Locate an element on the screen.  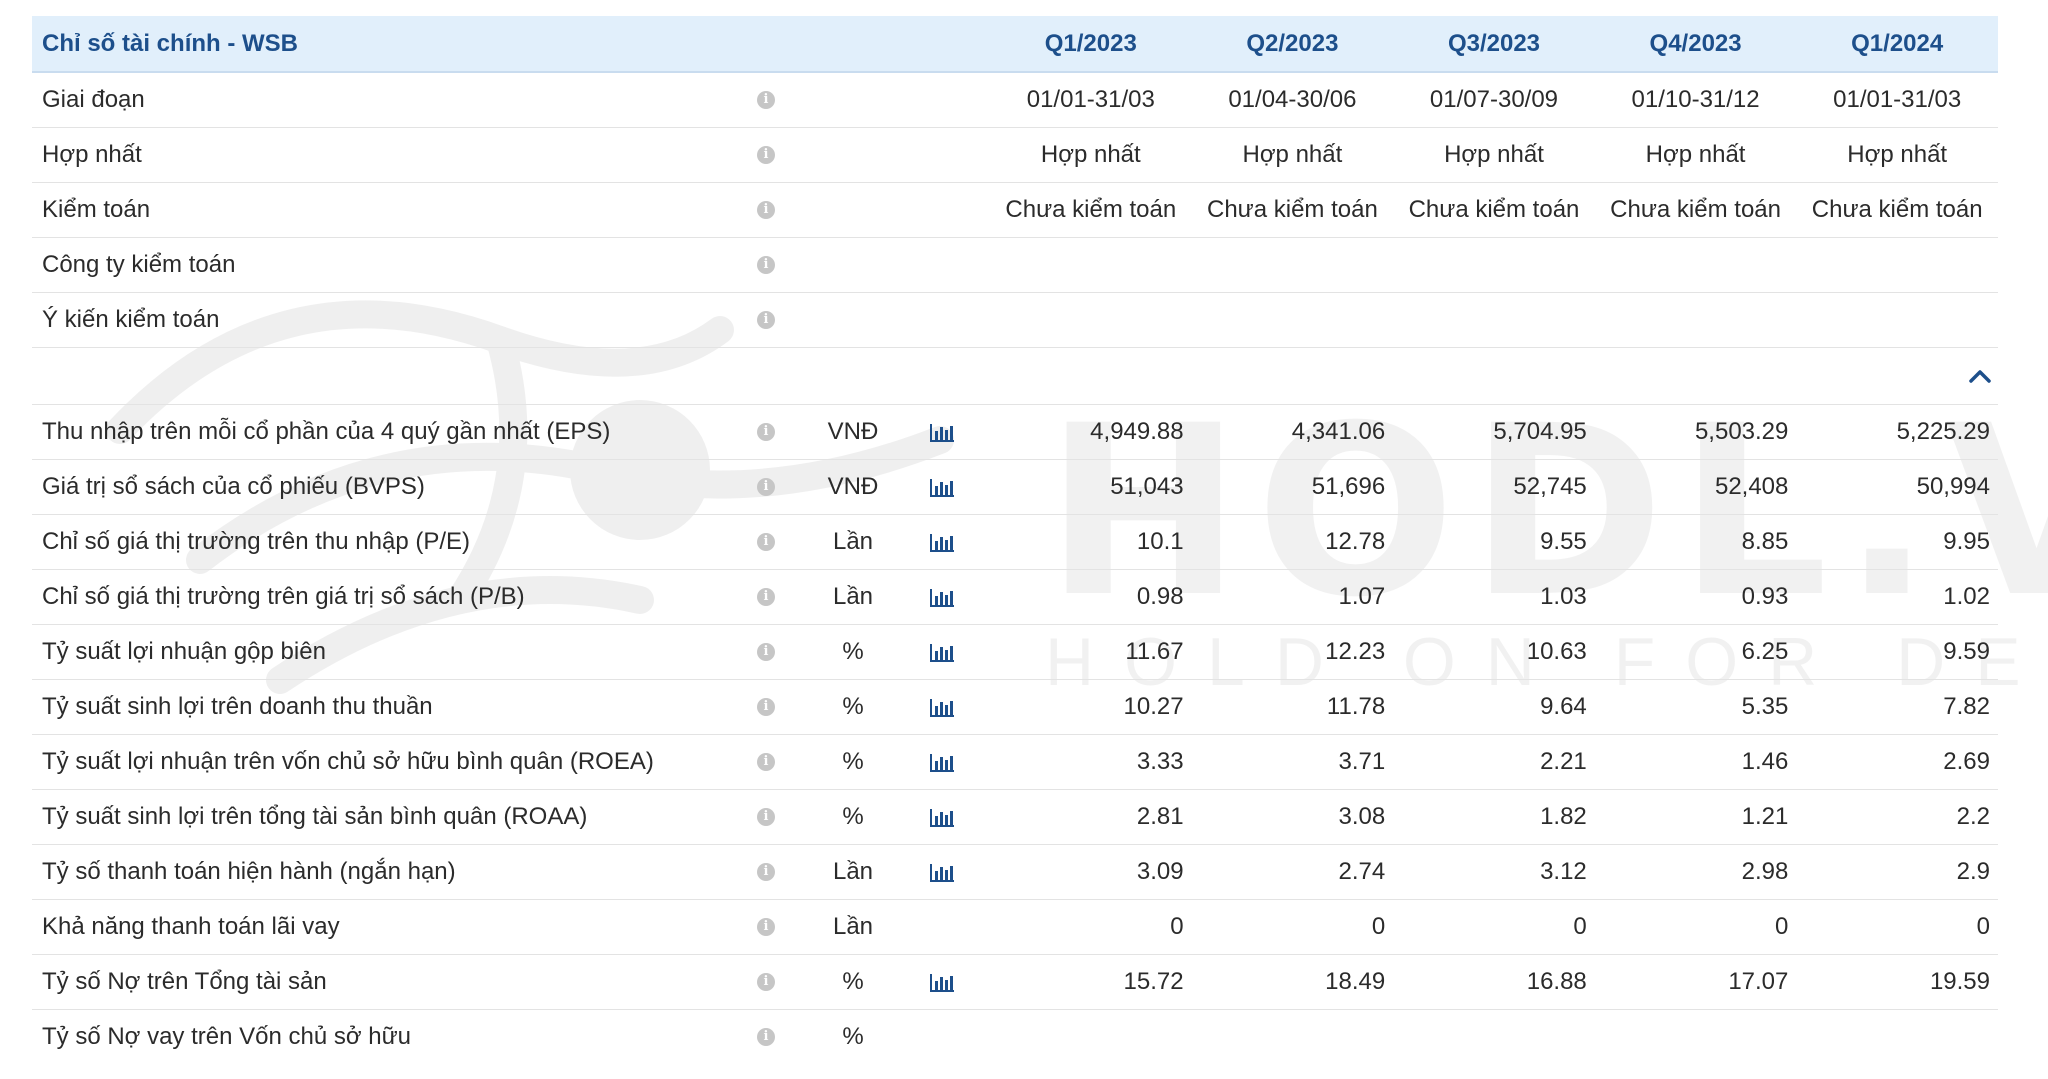
cell-value: 0 is located at coordinates (1378, 926).